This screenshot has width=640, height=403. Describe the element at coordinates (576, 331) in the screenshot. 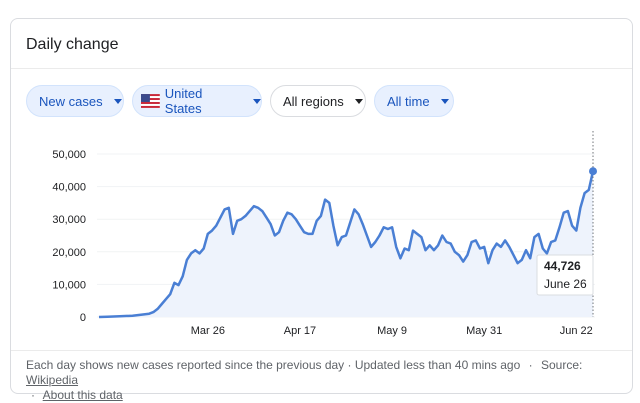

I see `x-tick-label: Jun 22` at that location.